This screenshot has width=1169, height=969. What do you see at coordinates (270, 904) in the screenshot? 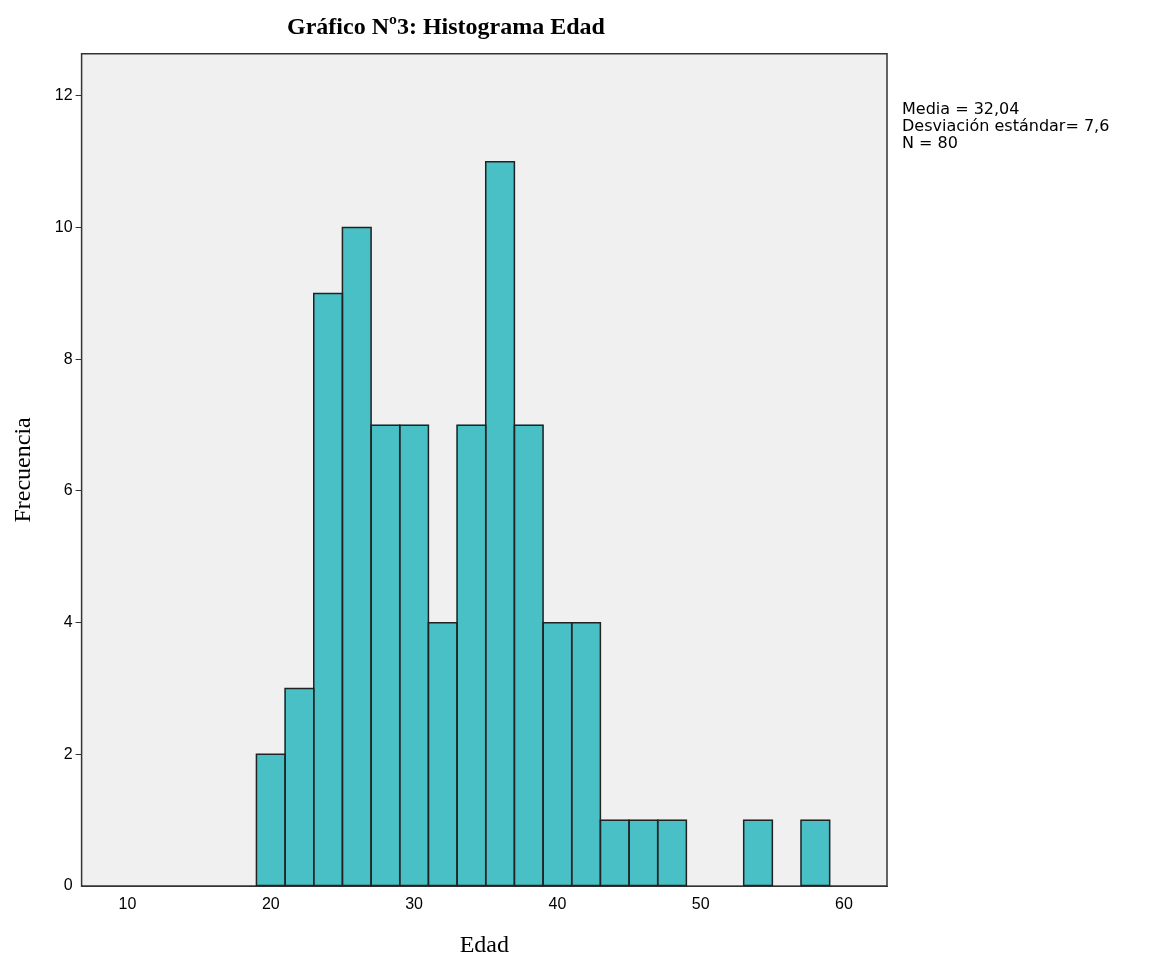
I see `x-tick-label: 20` at bounding box center [270, 904].